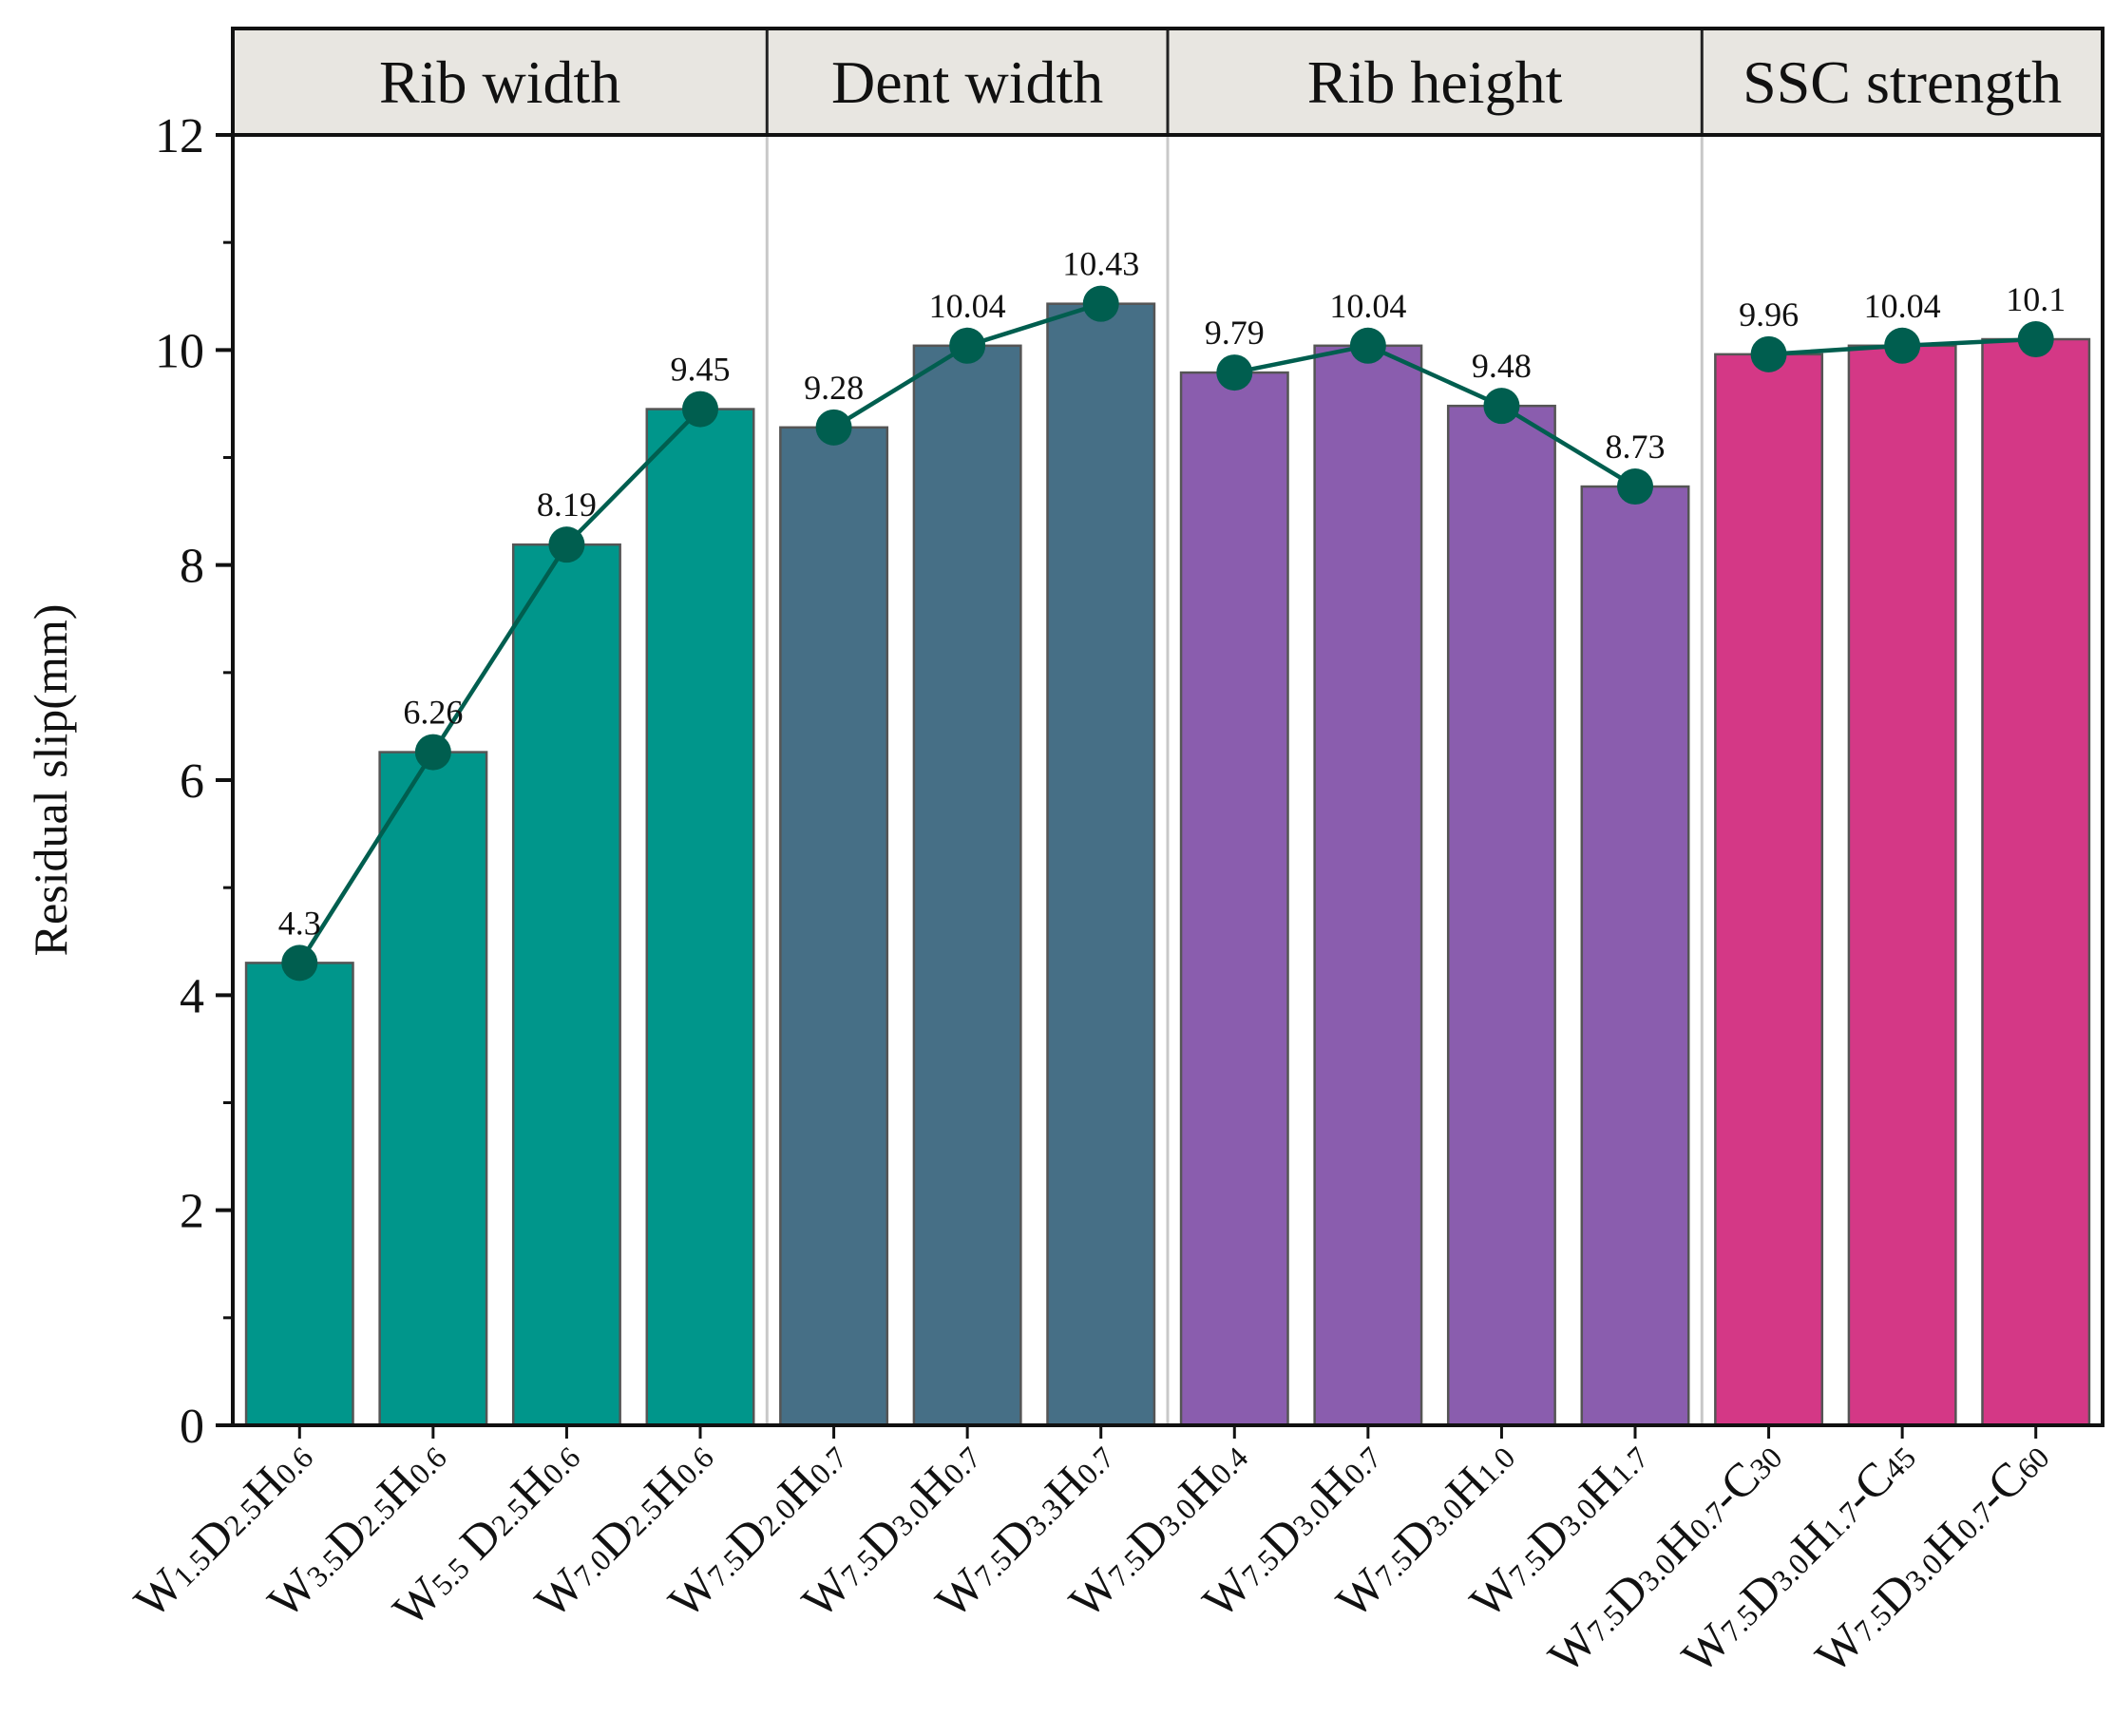 The height and width of the screenshot is (1736, 2114). Describe the element at coordinates (1798, 1556) in the screenshot. I see `x-tick-label: W7.5D3.0H1.7-C45` at that location.